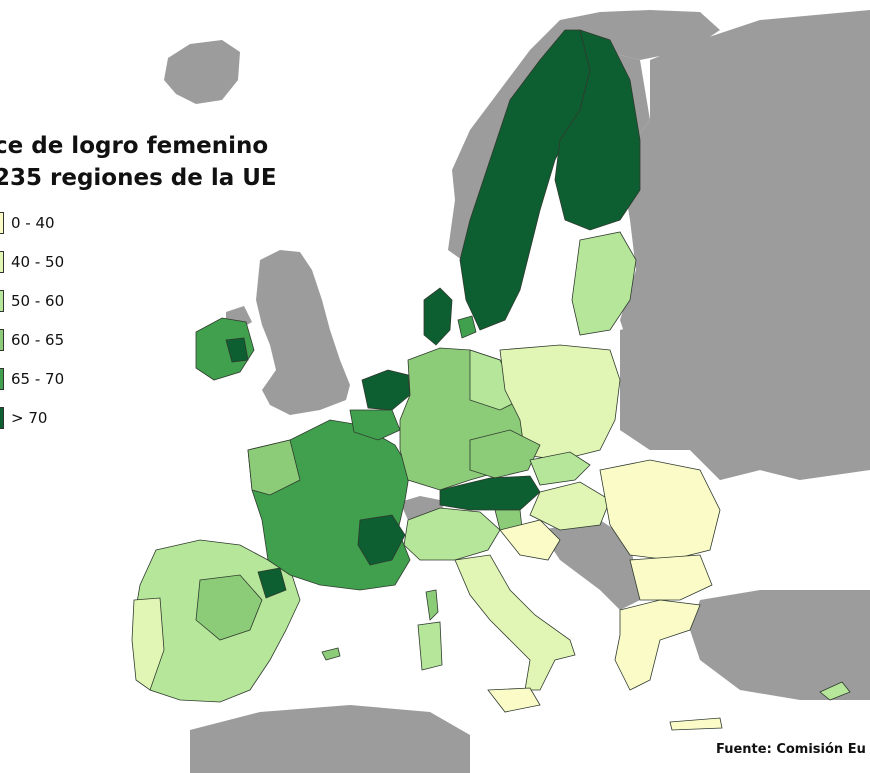 The image size is (870, 773). I want to click on region-crete, so click(696, 724).